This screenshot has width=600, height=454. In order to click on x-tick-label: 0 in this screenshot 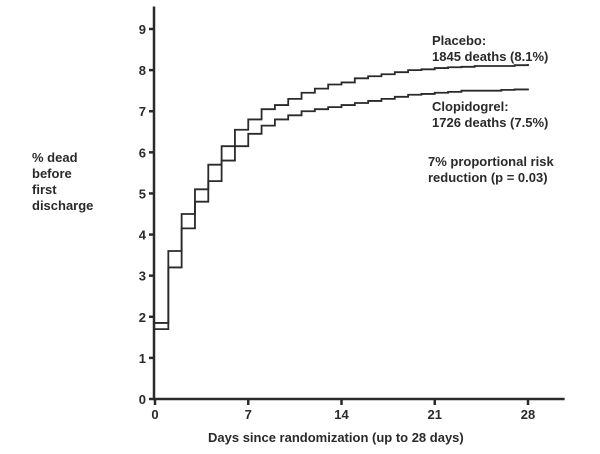, I will do `click(154, 414)`.